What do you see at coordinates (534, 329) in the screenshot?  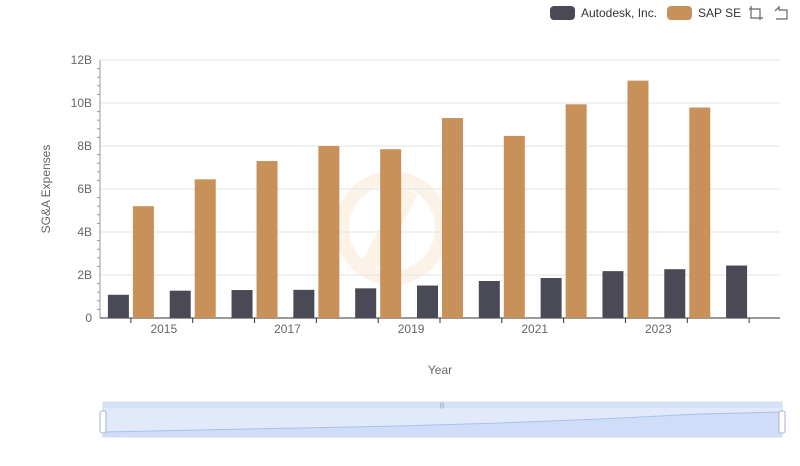 I see `x-tick-label: 2021` at bounding box center [534, 329].